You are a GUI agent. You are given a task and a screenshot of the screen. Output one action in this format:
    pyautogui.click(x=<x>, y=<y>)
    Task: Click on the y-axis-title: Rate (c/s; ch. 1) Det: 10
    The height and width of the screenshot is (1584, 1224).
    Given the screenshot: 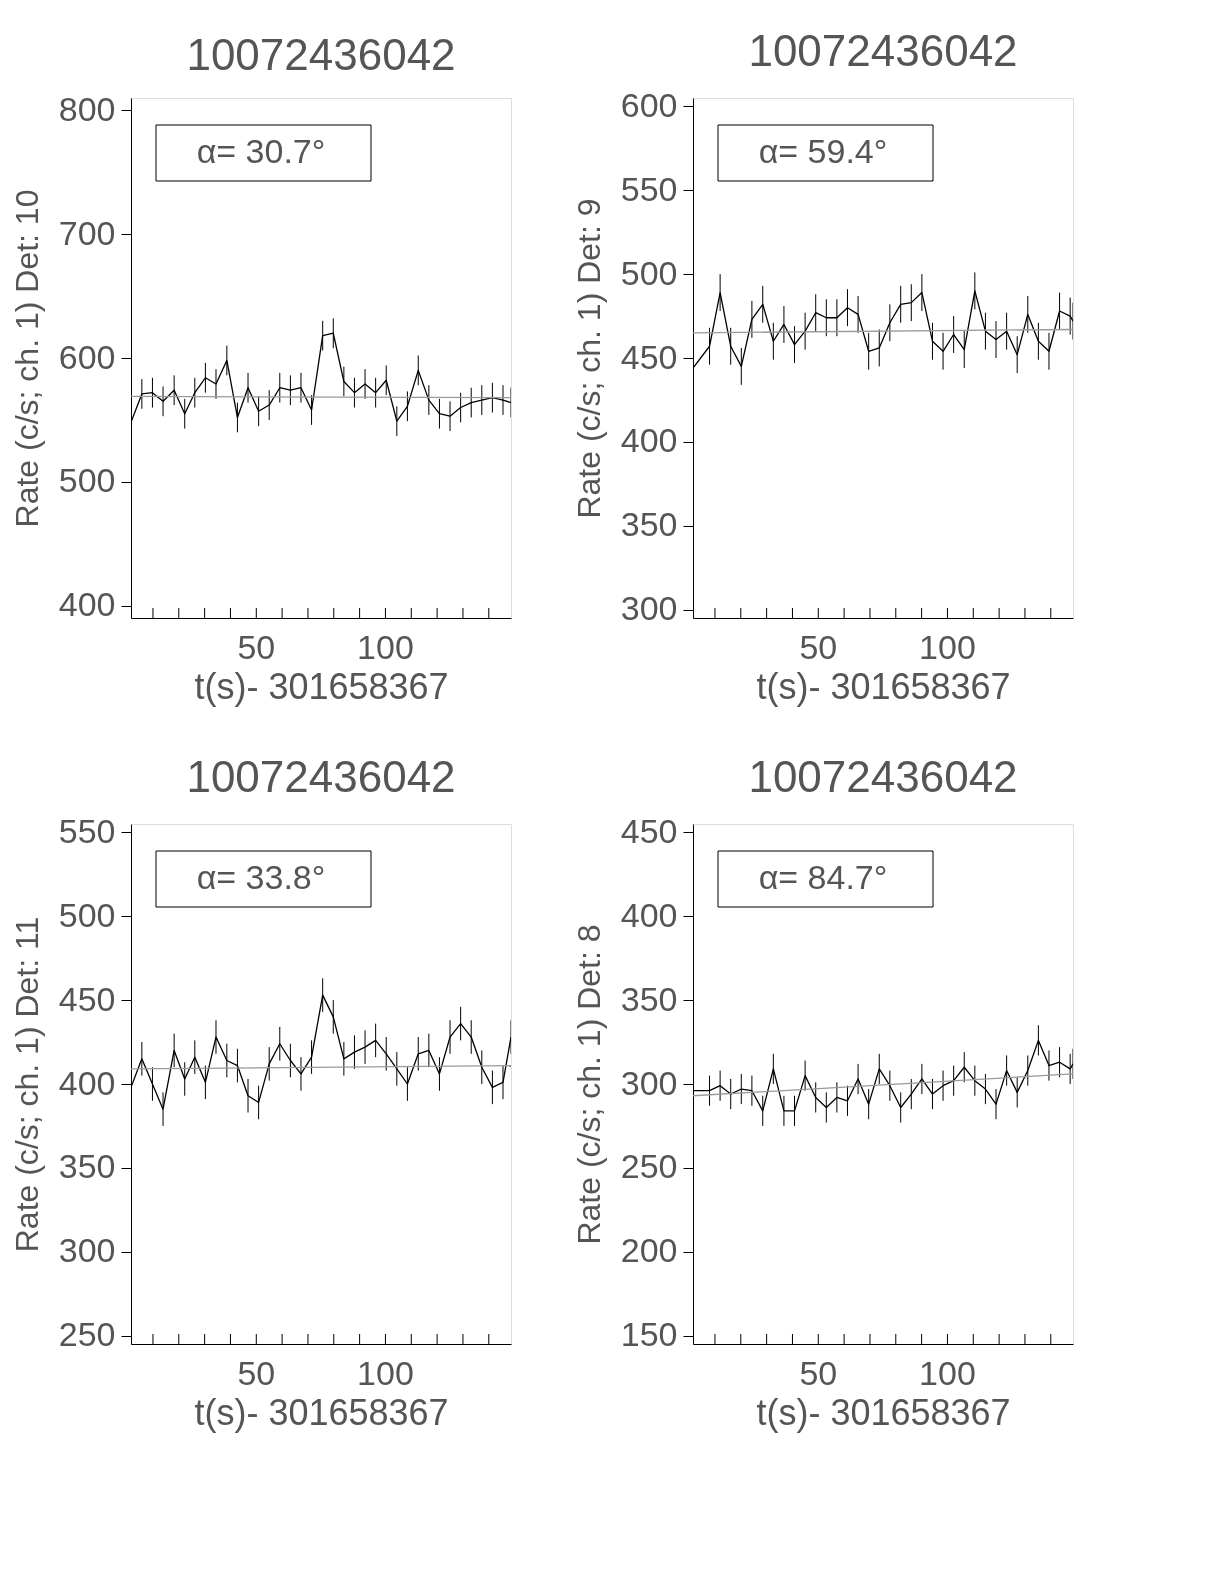 What is the action you would take?
    pyautogui.click(x=26, y=358)
    